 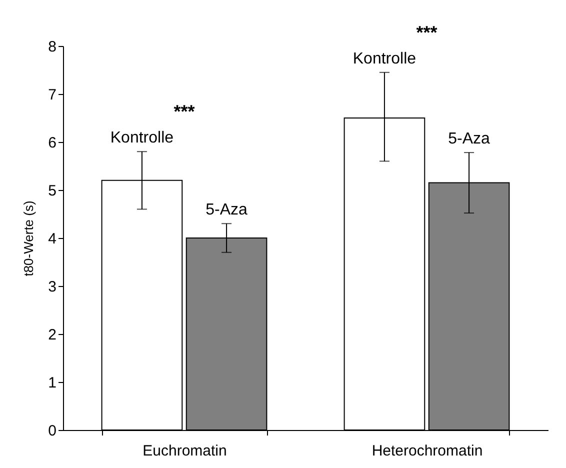 I want to click on y-tick-label: 1, so click(x=52, y=383).